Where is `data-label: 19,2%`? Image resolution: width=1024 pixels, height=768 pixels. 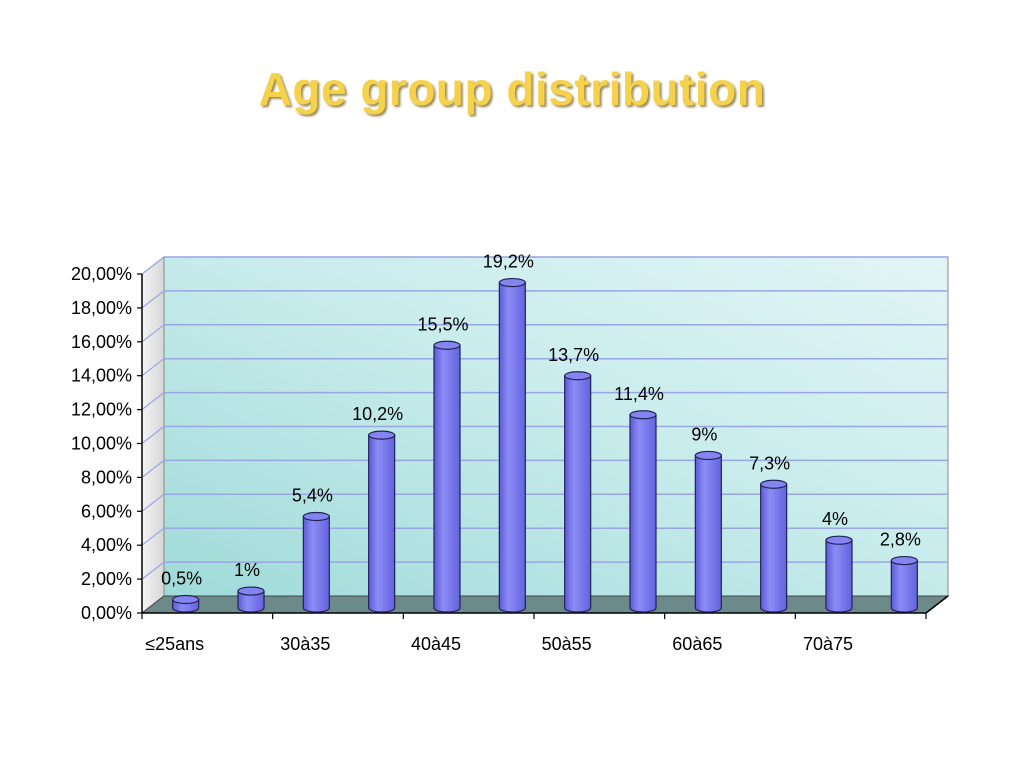
data-label: 19,2% is located at coordinates (508, 262).